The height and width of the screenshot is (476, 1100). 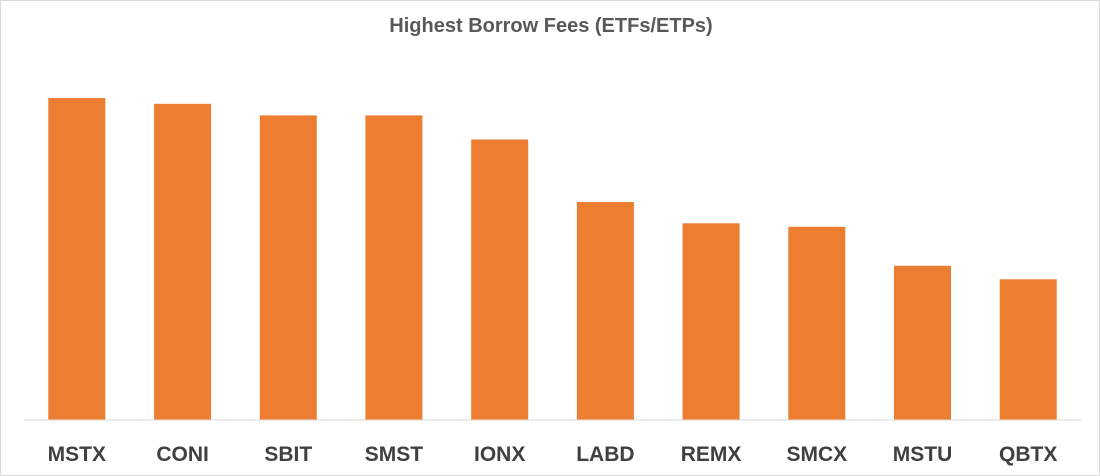 I want to click on category-label-sbit: SBIT, so click(x=288, y=454).